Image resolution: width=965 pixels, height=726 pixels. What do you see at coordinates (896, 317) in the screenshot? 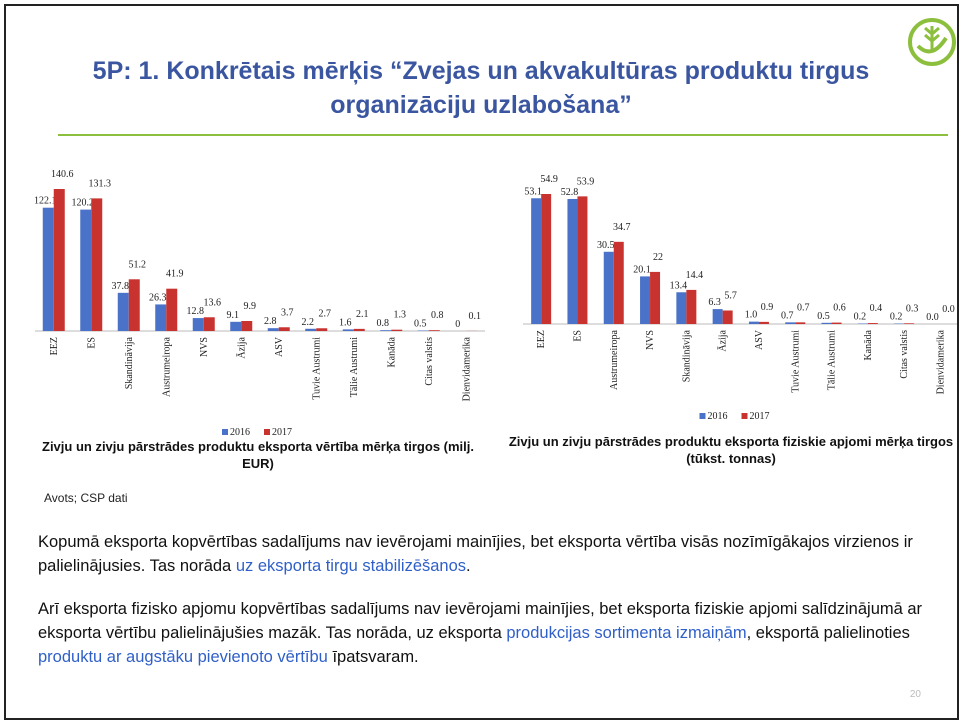
I see `data-label: 0.2` at bounding box center [896, 317].